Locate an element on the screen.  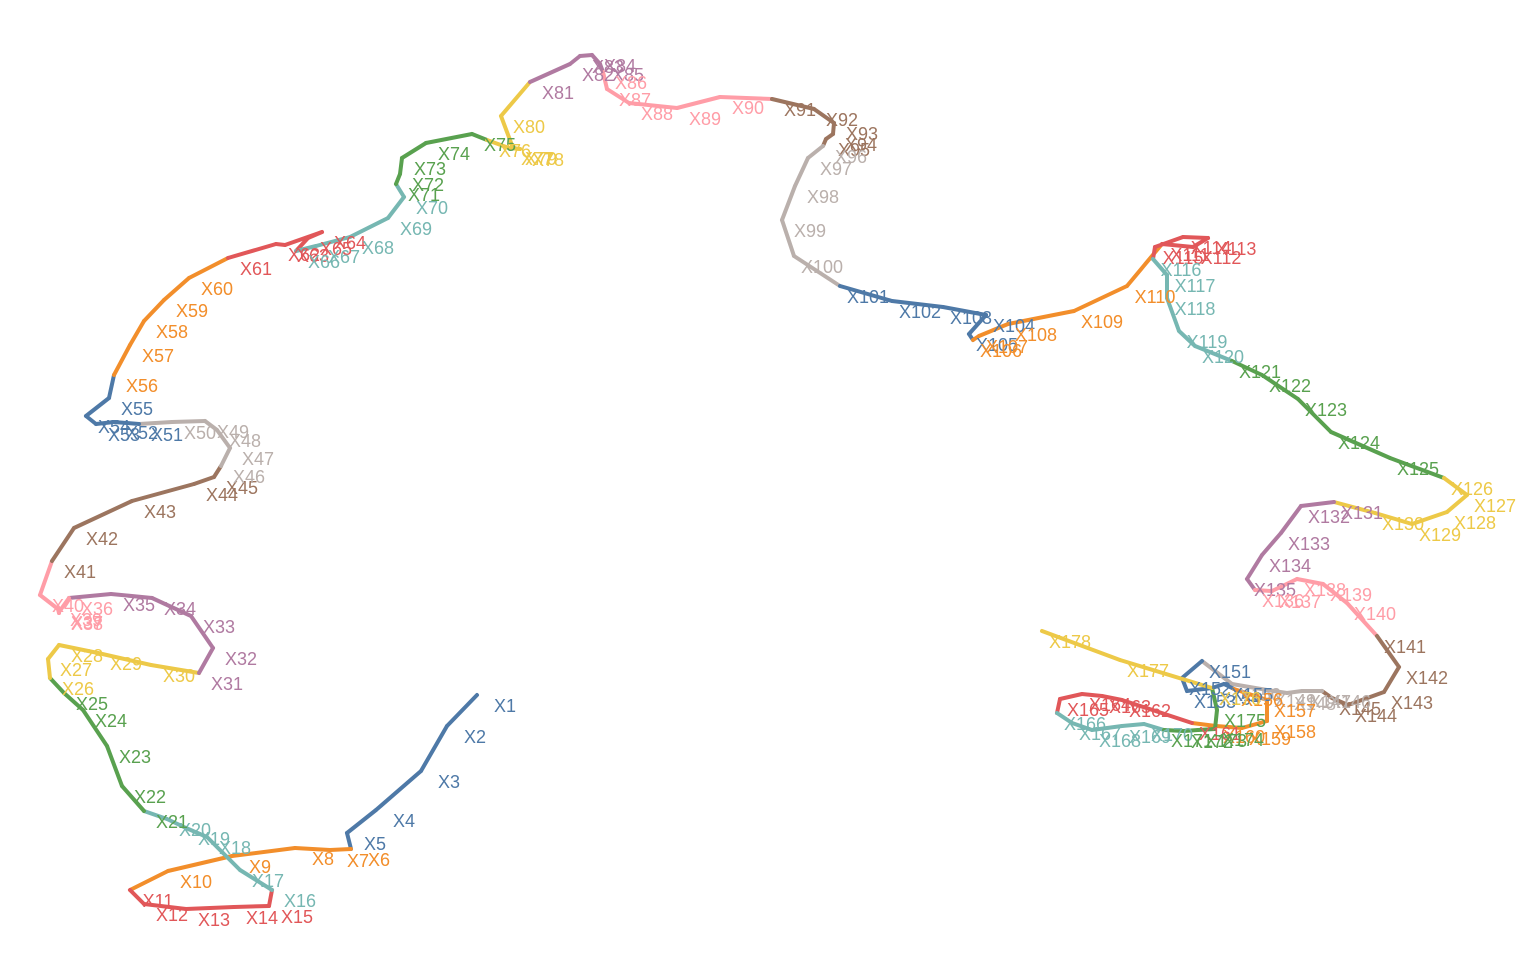
point-label-x23: X23 is located at coordinates (135, 757).